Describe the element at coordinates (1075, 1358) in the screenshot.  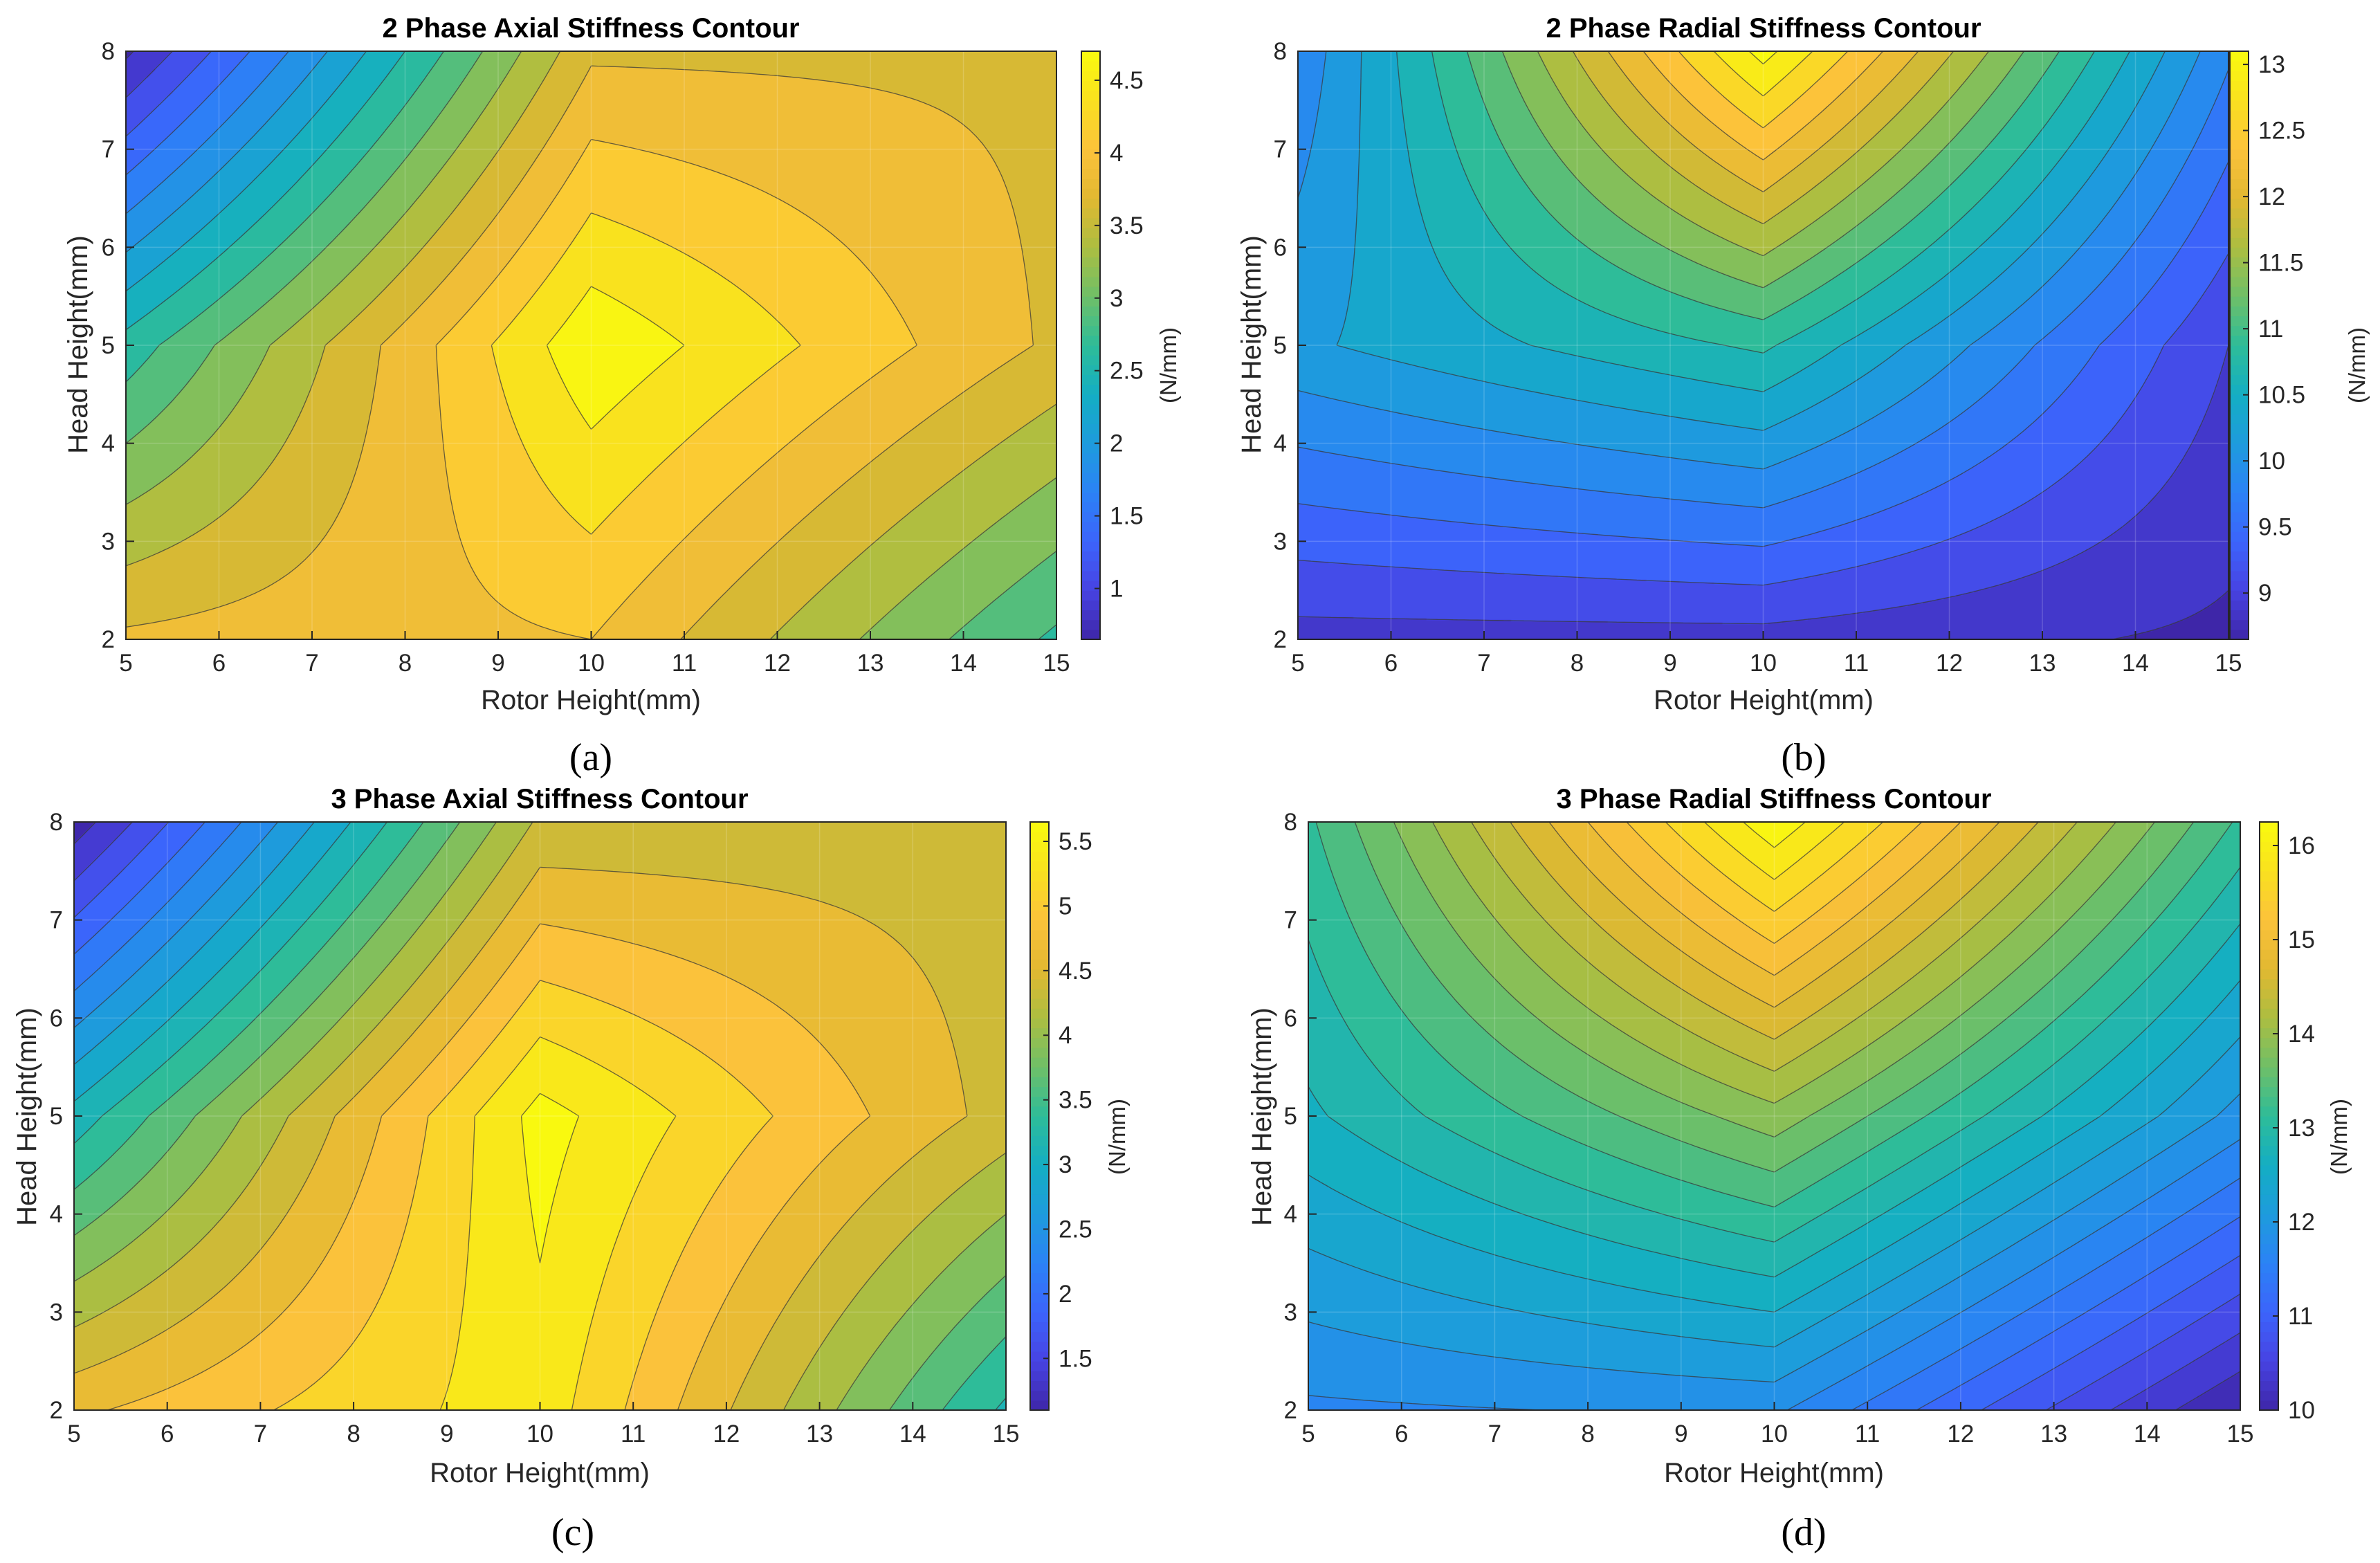
I see `colorbar-tick-label: 1.5` at that location.